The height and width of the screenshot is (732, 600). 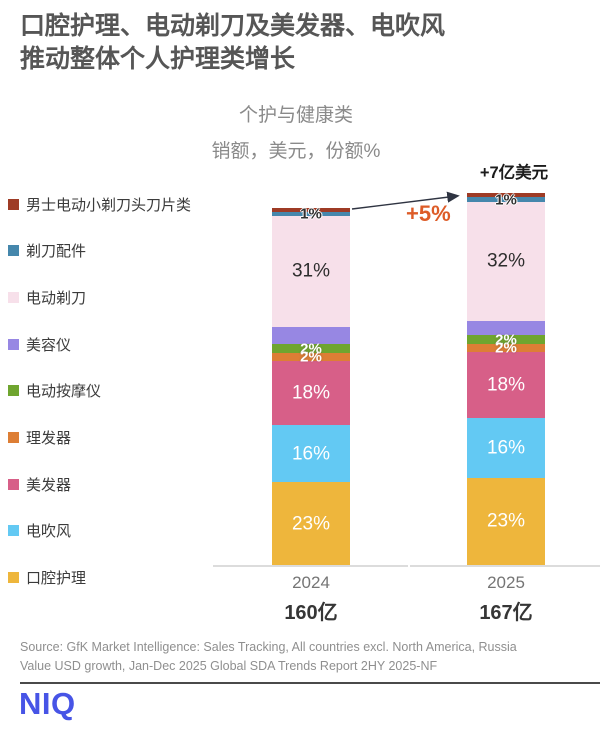 What do you see at coordinates (310, 683) in the screenshot?
I see `footer-divider` at bounding box center [310, 683].